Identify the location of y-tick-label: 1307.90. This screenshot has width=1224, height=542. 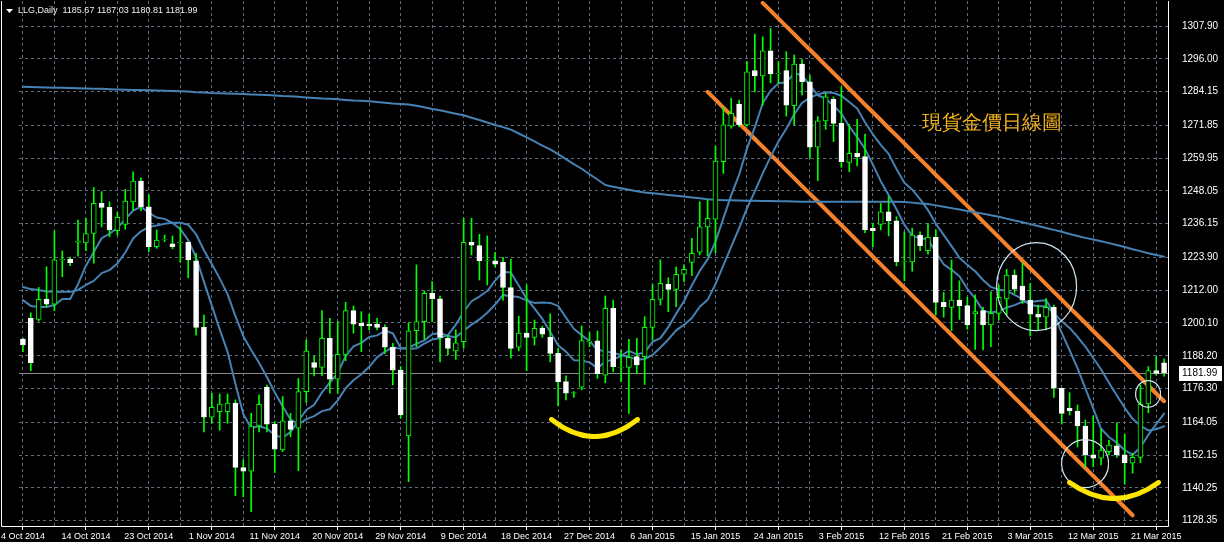
(1200, 25).